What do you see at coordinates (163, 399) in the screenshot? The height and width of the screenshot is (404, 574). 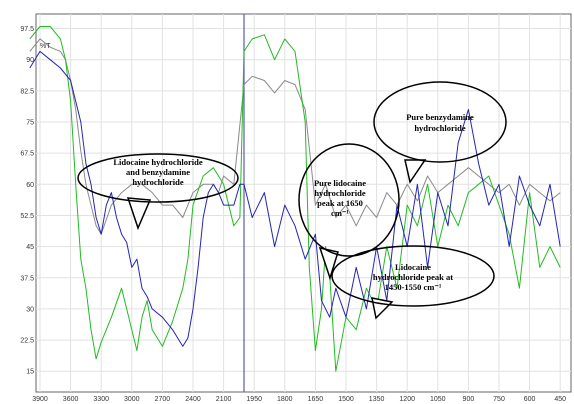 I see `x-tick-label: 2700` at bounding box center [163, 399].